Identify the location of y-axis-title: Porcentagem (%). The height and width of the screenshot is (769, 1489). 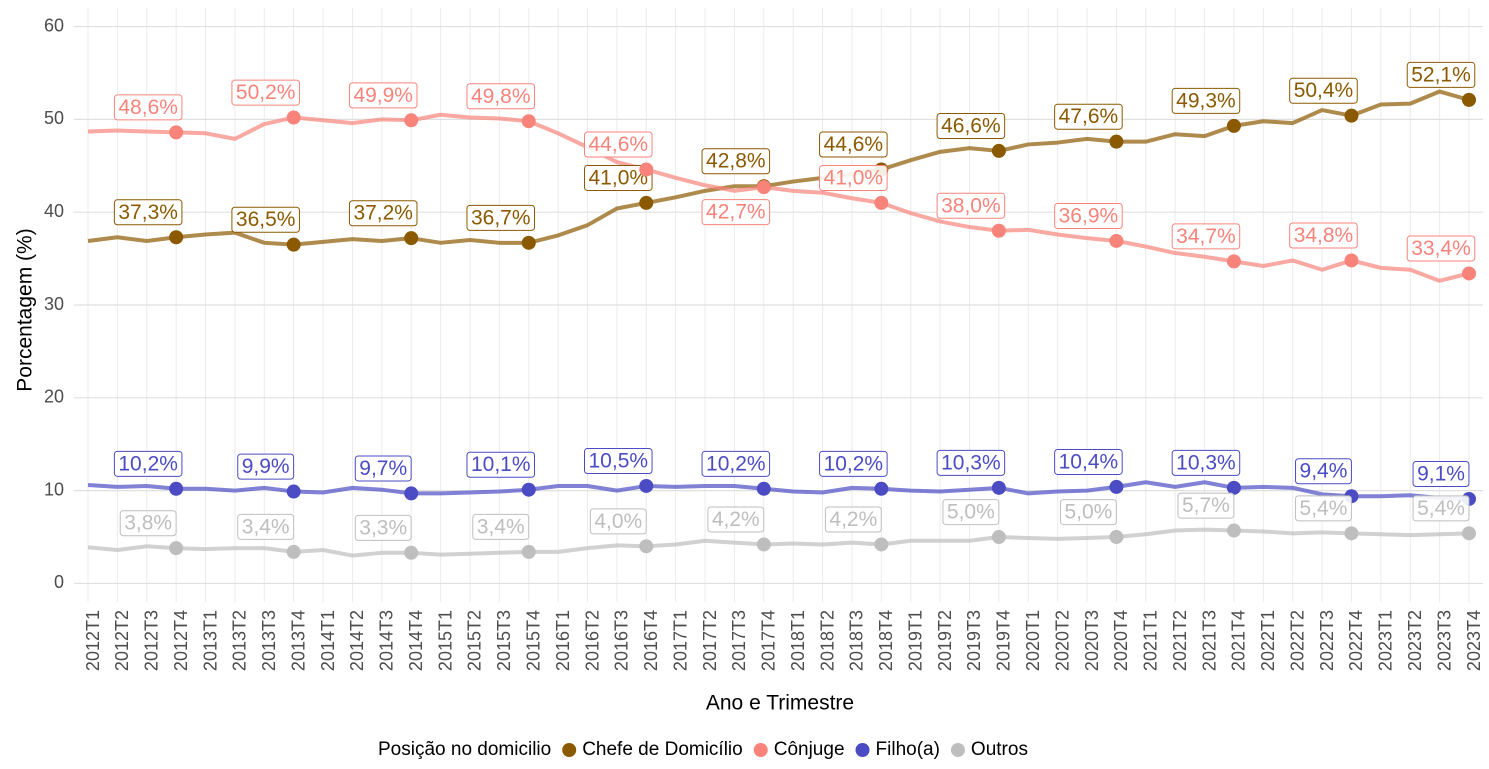
(25, 309).